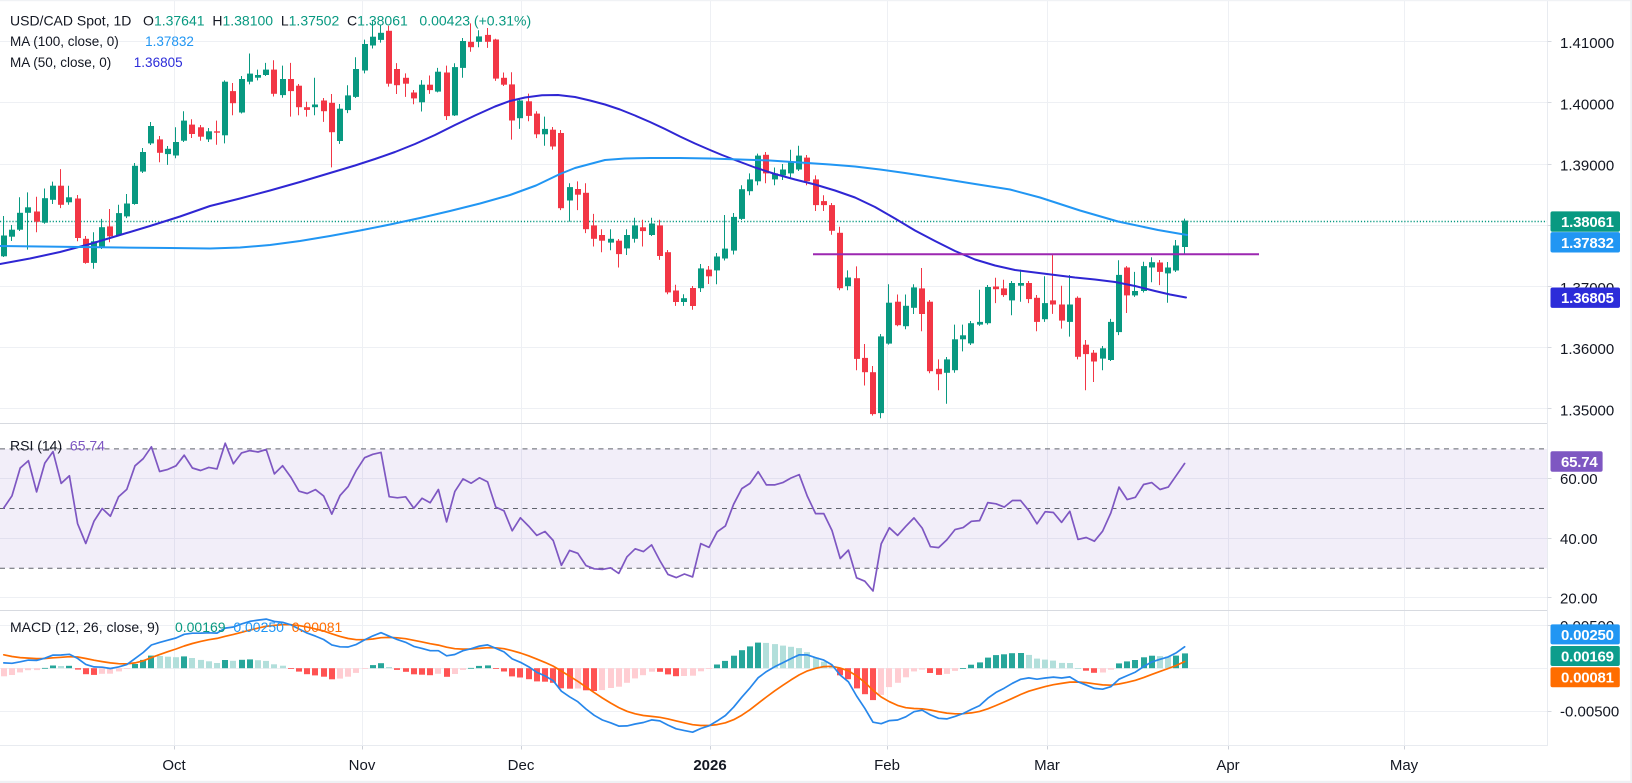 Image resolution: width=1632 pixels, height=783 pixels. I want to click on svg-text: 1.40000, so click(1587, 104).